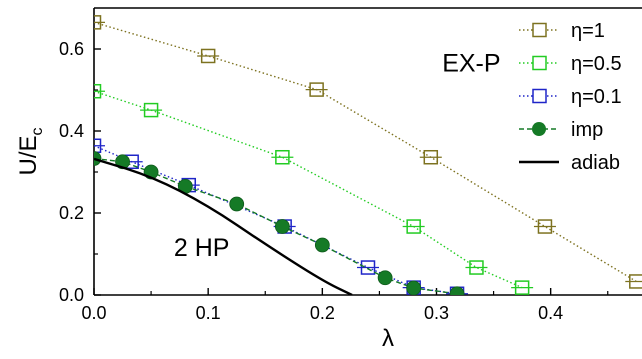  Describe the element at coordinates (587, 130) in the screenshot. I see `legend-label: imp` at that location.